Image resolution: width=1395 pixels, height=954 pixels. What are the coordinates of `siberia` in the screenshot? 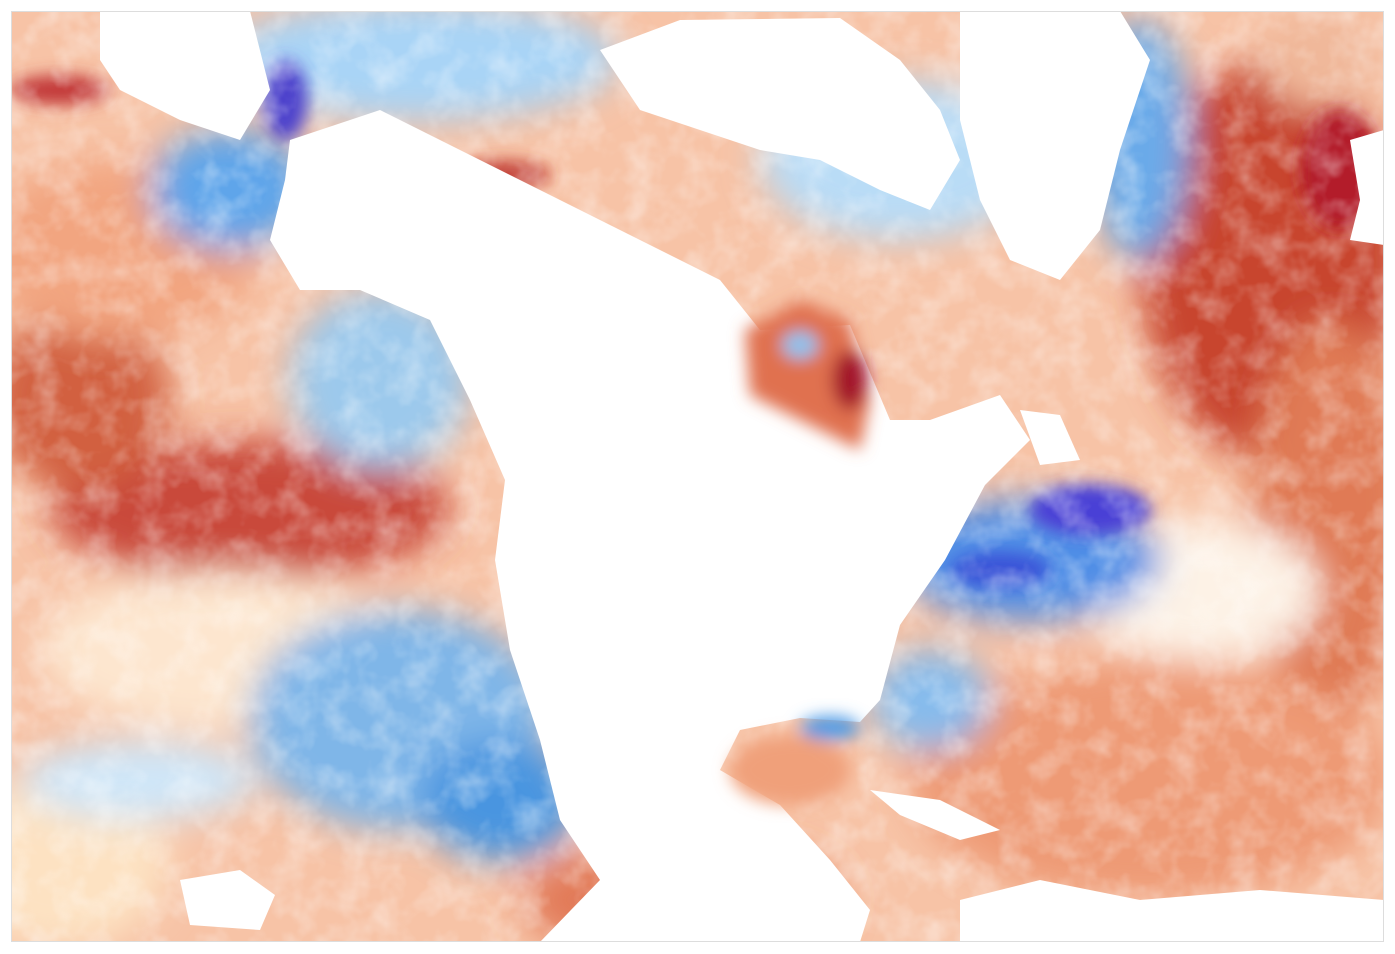 It's located at (185, 75).